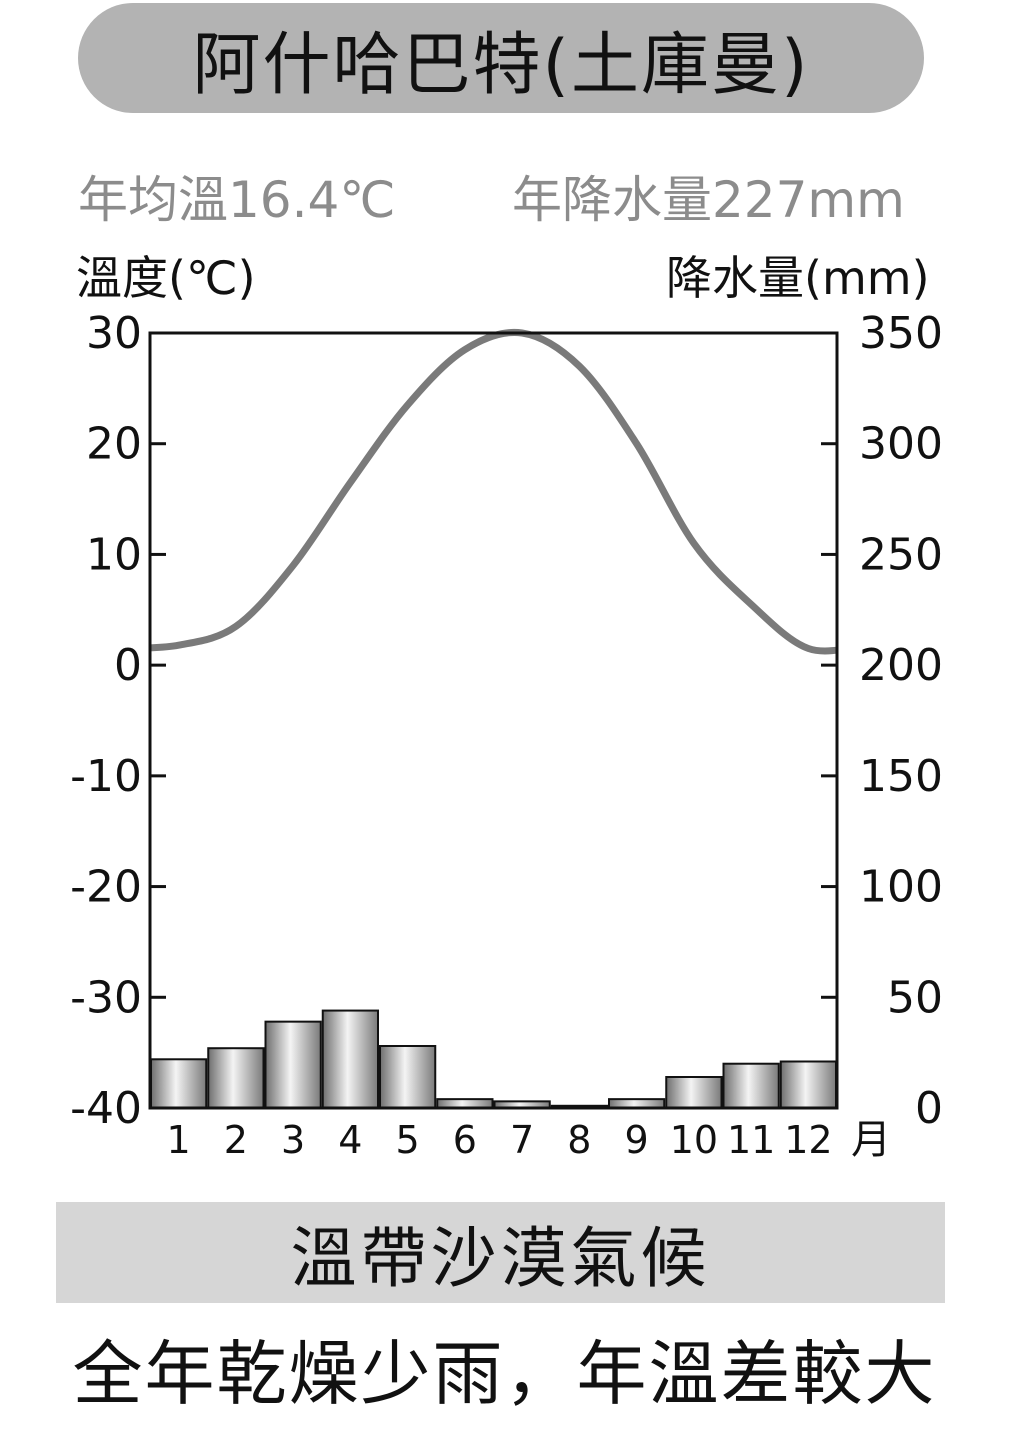 Image resolution: width=1009 pixels, height=1429 pixels. I want to click on month-label: 3, so click(293, 1140).